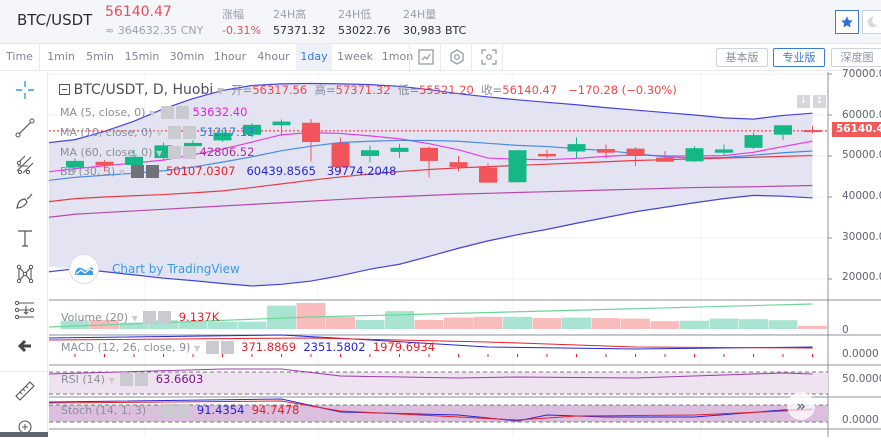 This screenshot has height=441, width=881. Describe the element at coordinates (140, 317) in the screenshot. I see `legend-volume: Volume (20) ▼ 9.137K` at that location.